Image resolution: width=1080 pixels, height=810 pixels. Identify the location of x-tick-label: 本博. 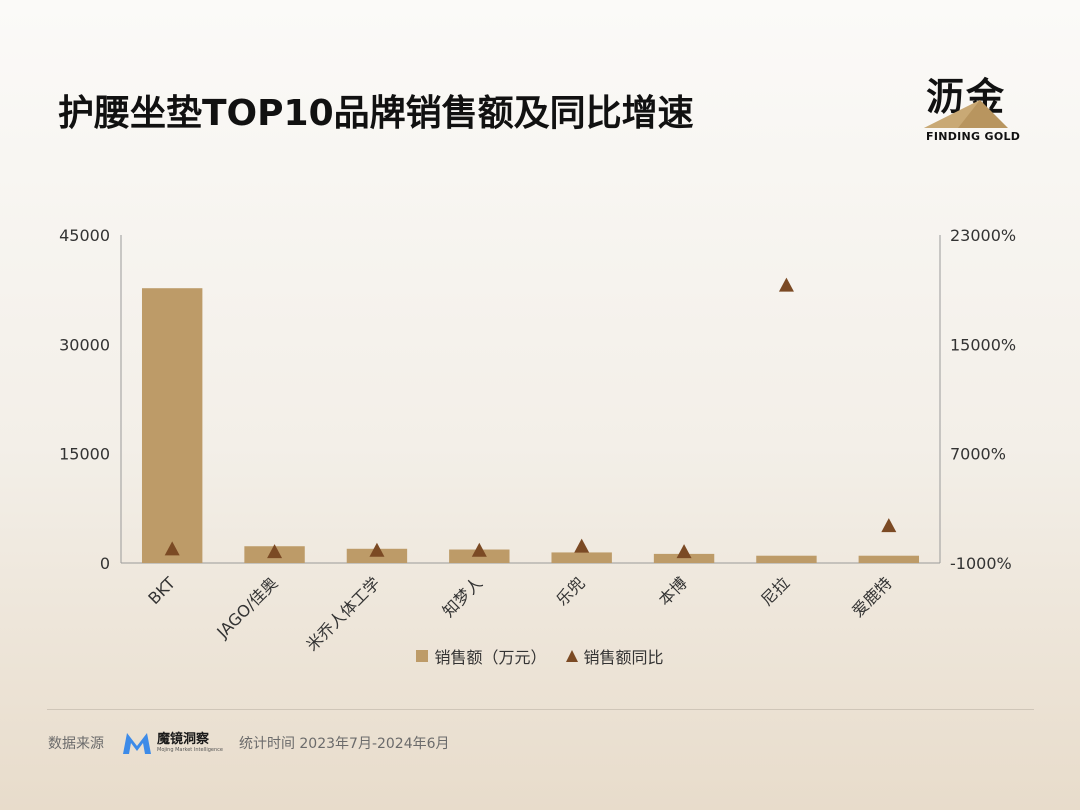
(673, 591).